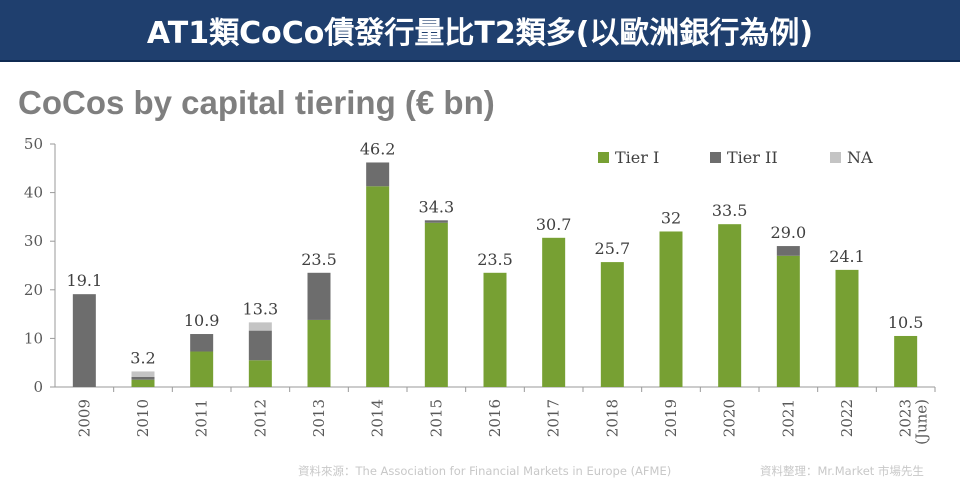 Image resolution: width=960 pixels, height=502 pixels. Describe the element at coordinates (33, 241) in the screenshot. I see `y-tick-label: 30` at that location.